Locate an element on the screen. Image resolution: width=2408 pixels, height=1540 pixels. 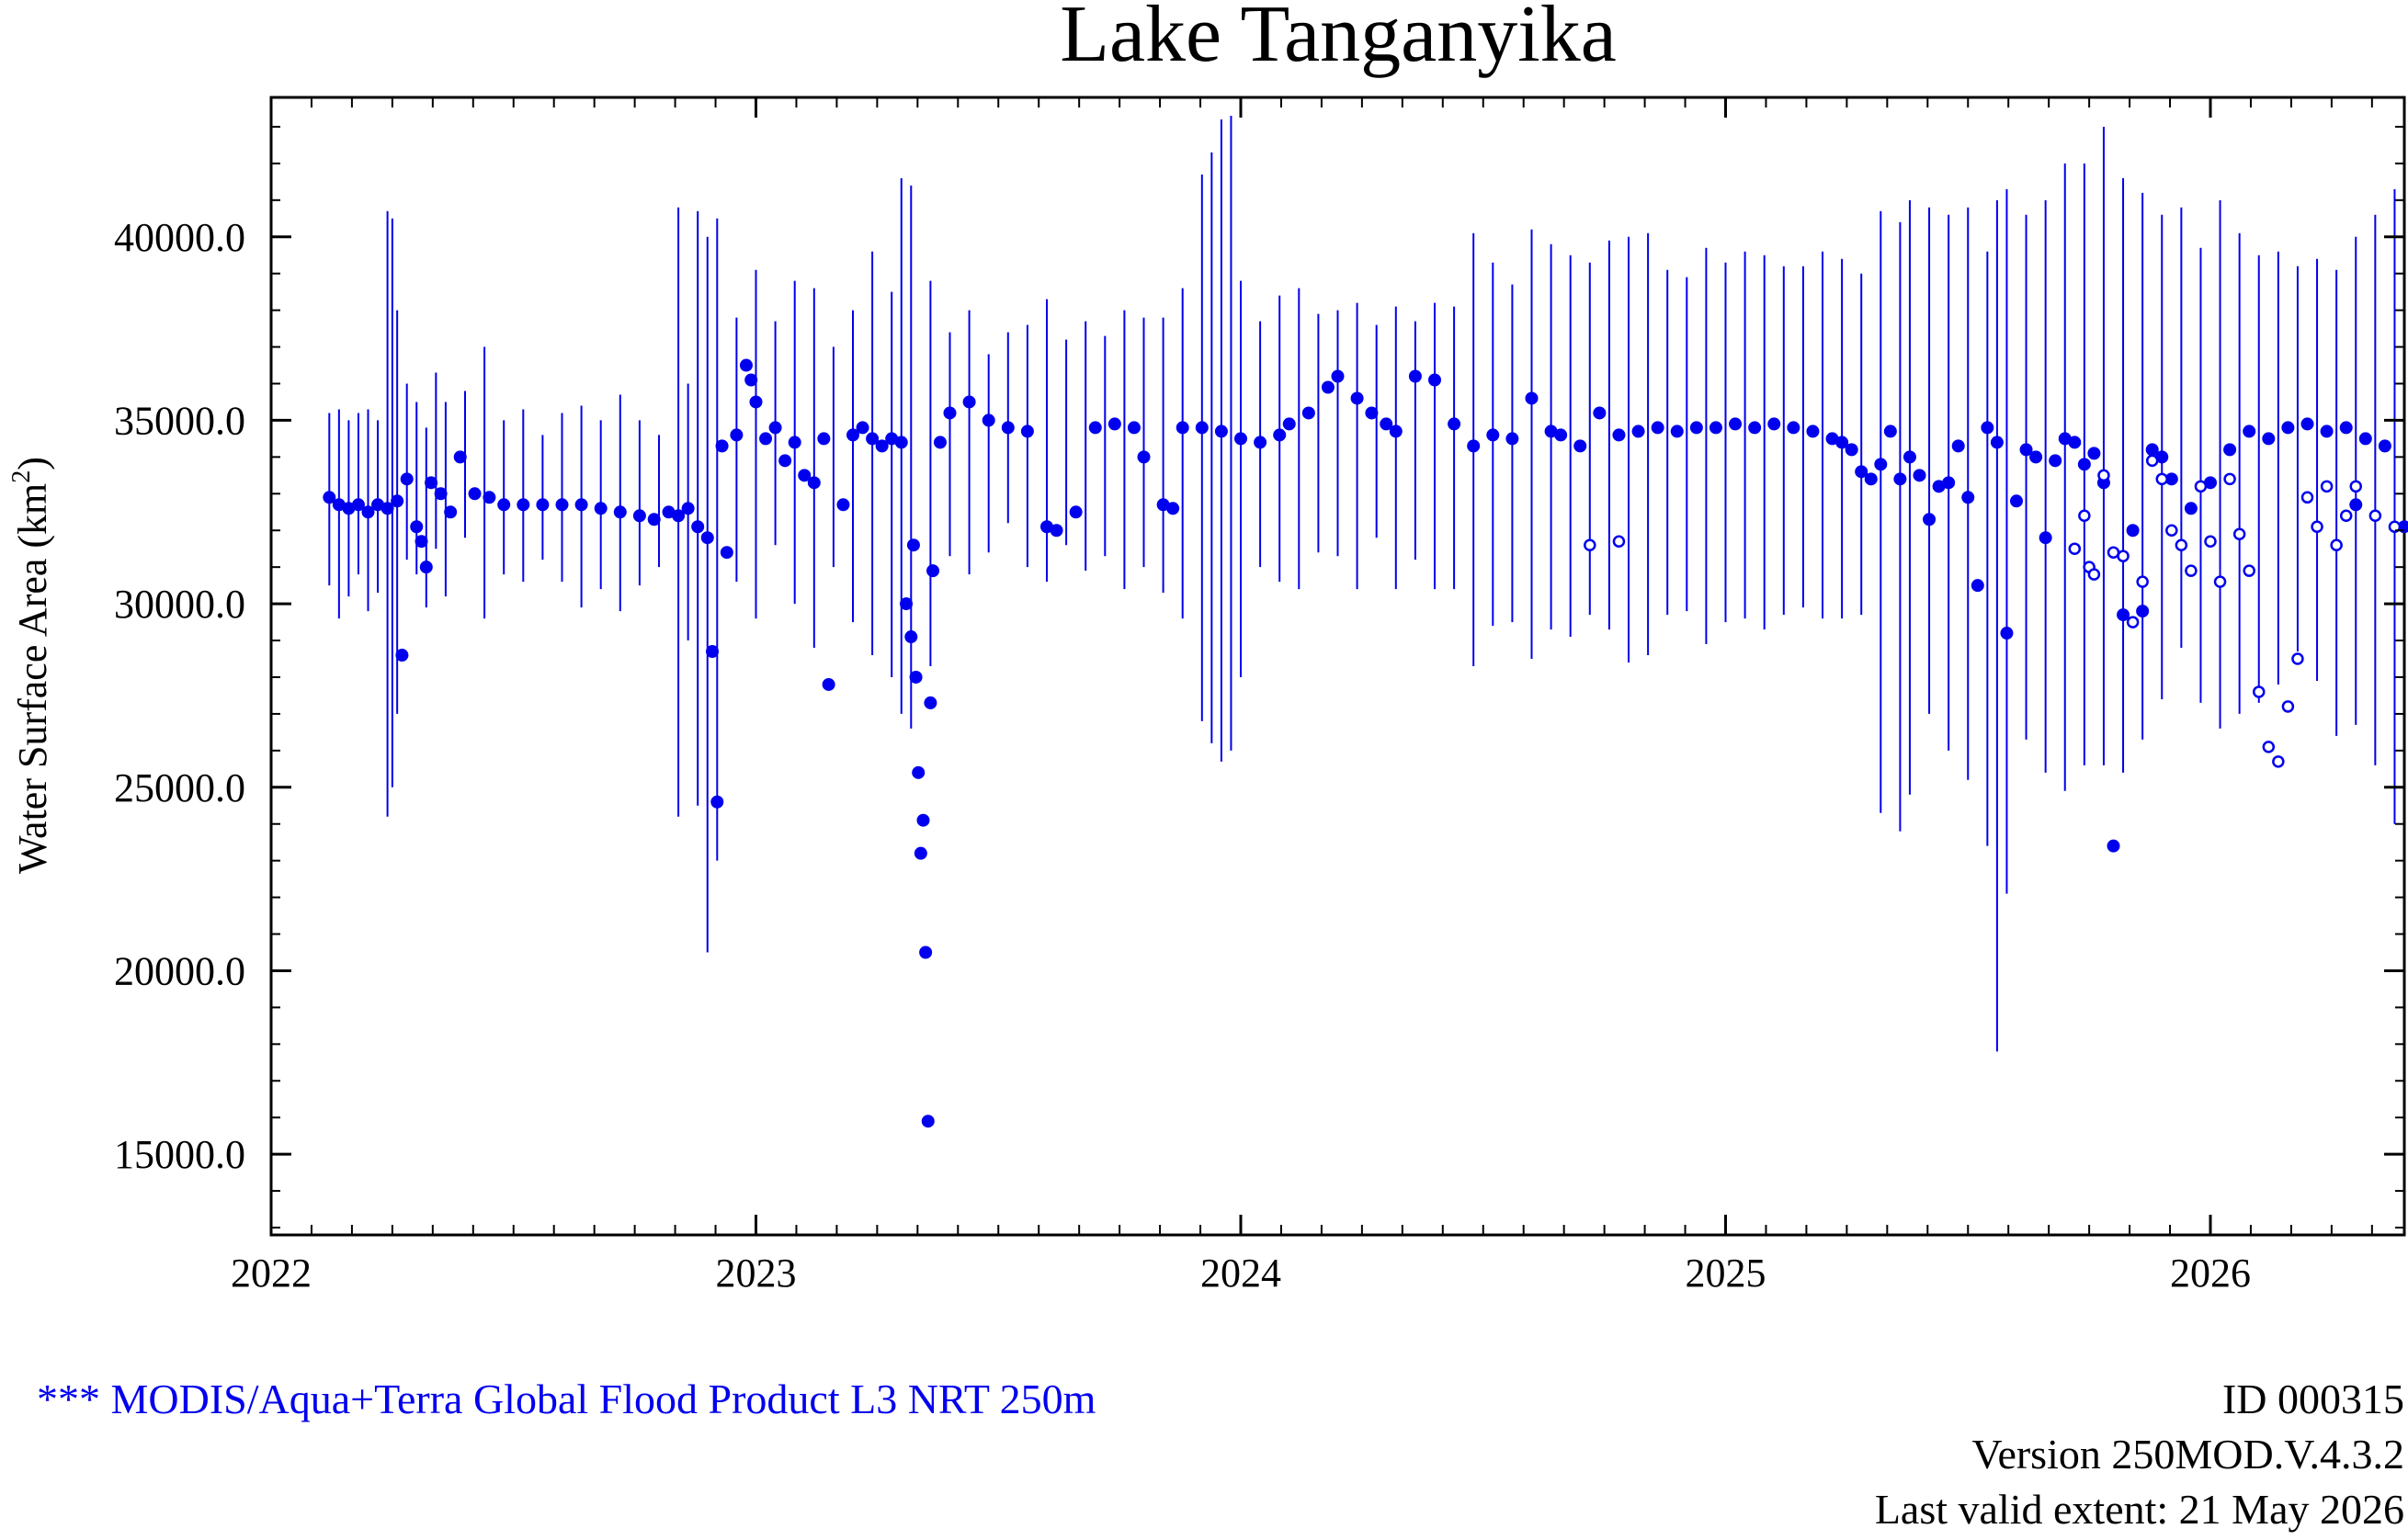
y-axis-label-close: ) is located at coordinates (32, 463).